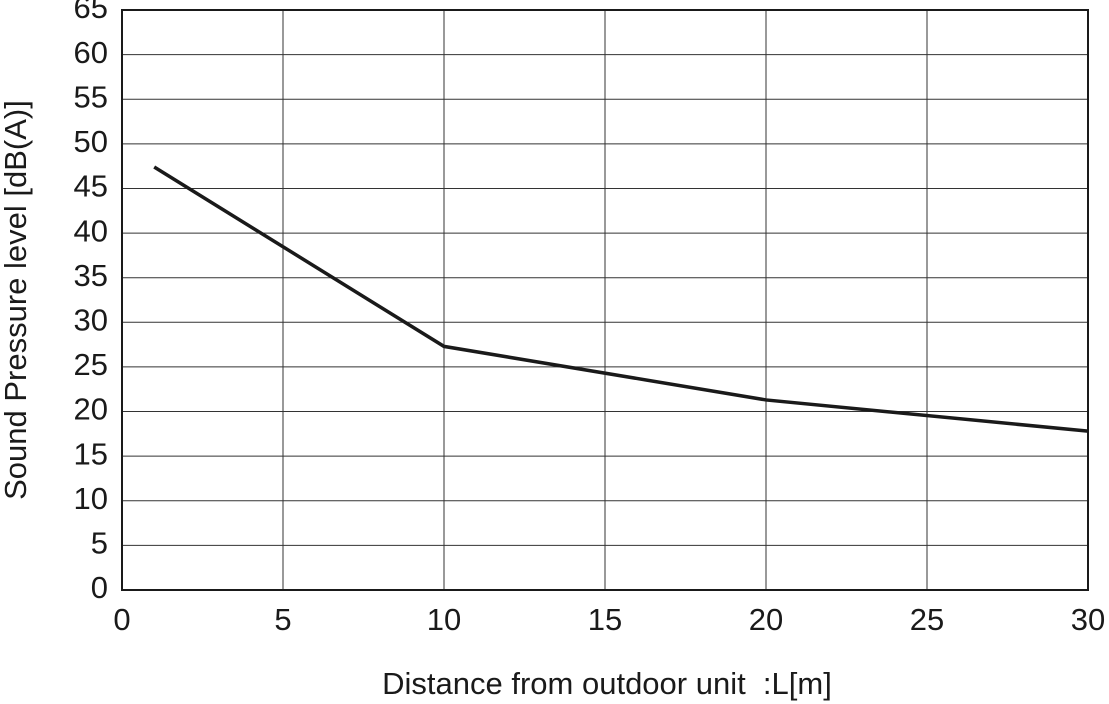  What do you see at coordinates (91, 141) in the screenshot?
I see `y-tick-label: 50` at bounding box center [91, 141].